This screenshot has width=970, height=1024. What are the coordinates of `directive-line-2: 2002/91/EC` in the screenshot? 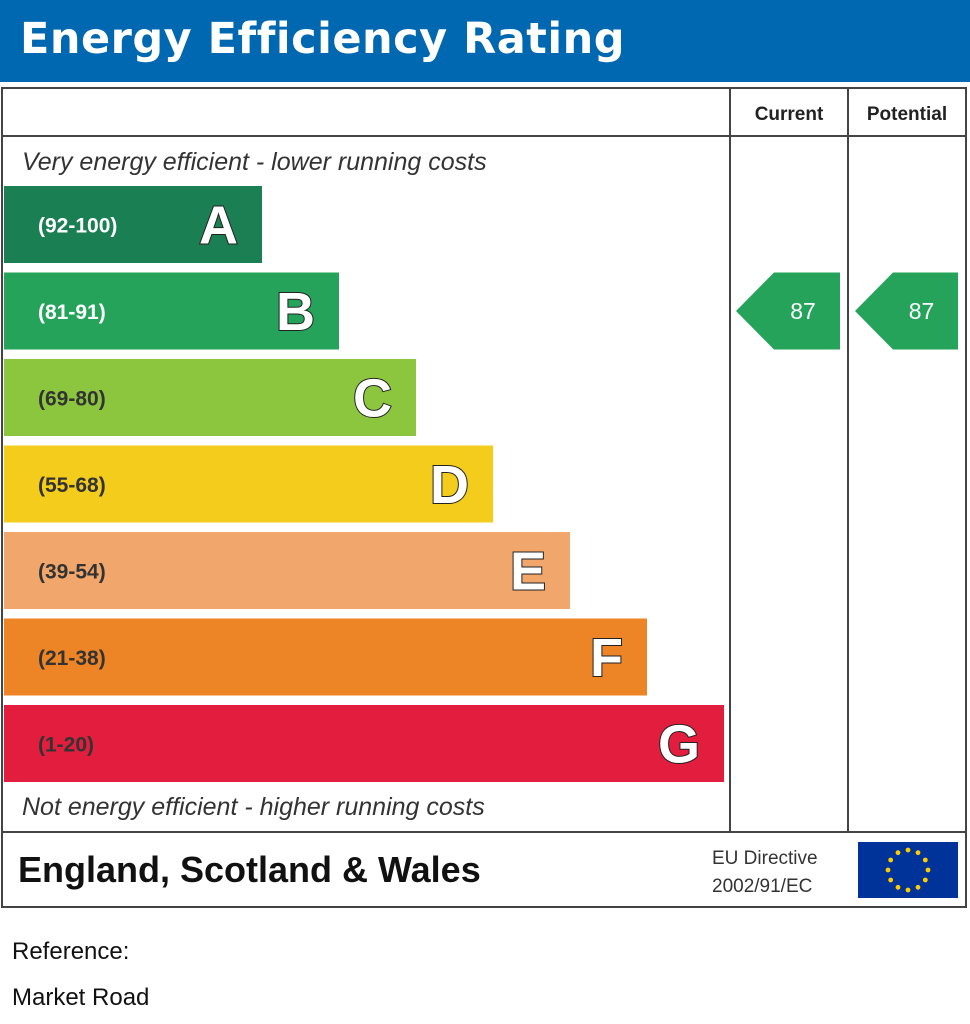 It's located at (762, 886).